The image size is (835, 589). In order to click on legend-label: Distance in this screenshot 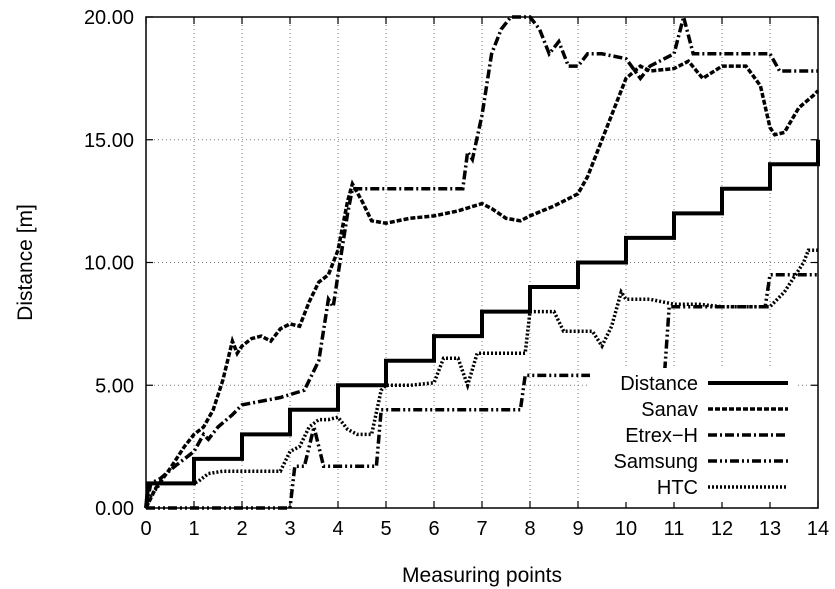, I will do `click(659, 384)`.